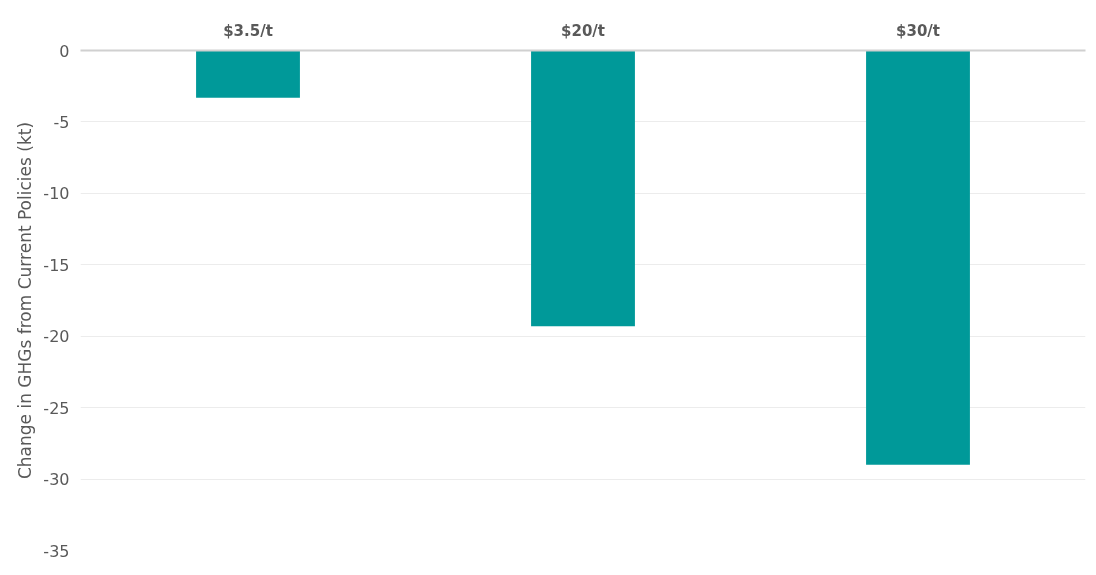  Describe the element at coordinates (56, 337) in the screenshot. I see `y-tick-label: -20` at that location.